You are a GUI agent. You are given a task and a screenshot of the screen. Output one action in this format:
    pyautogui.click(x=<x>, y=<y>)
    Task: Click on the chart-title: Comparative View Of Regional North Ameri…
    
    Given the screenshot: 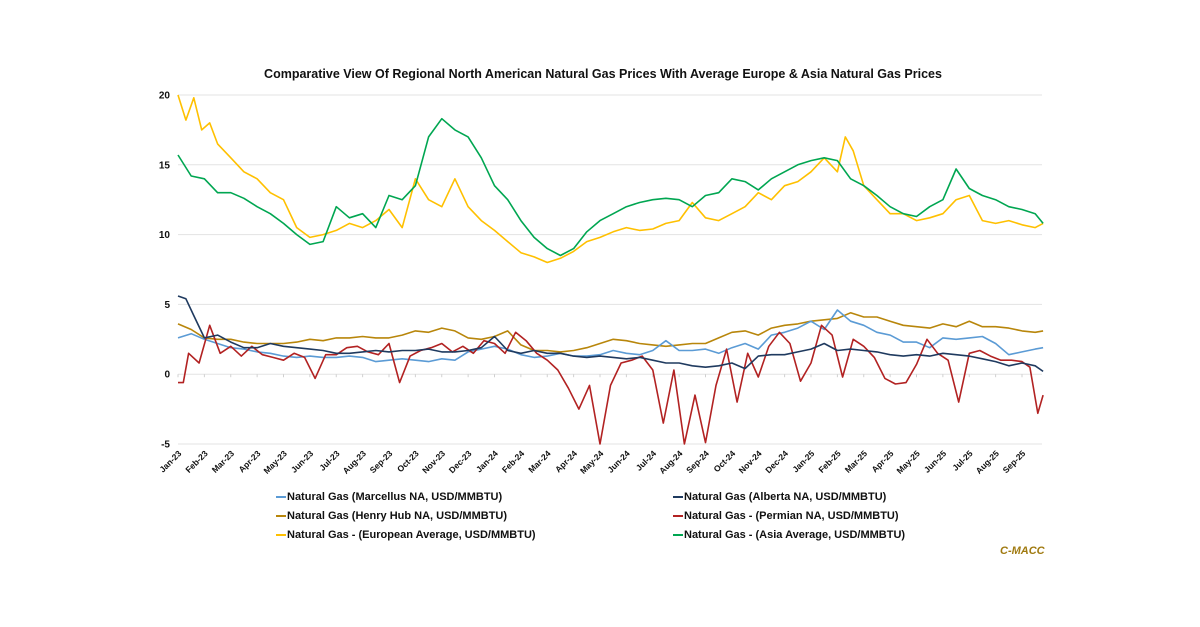 What is the action you would take?
    pyautogui.click(x=603, y=74)
    